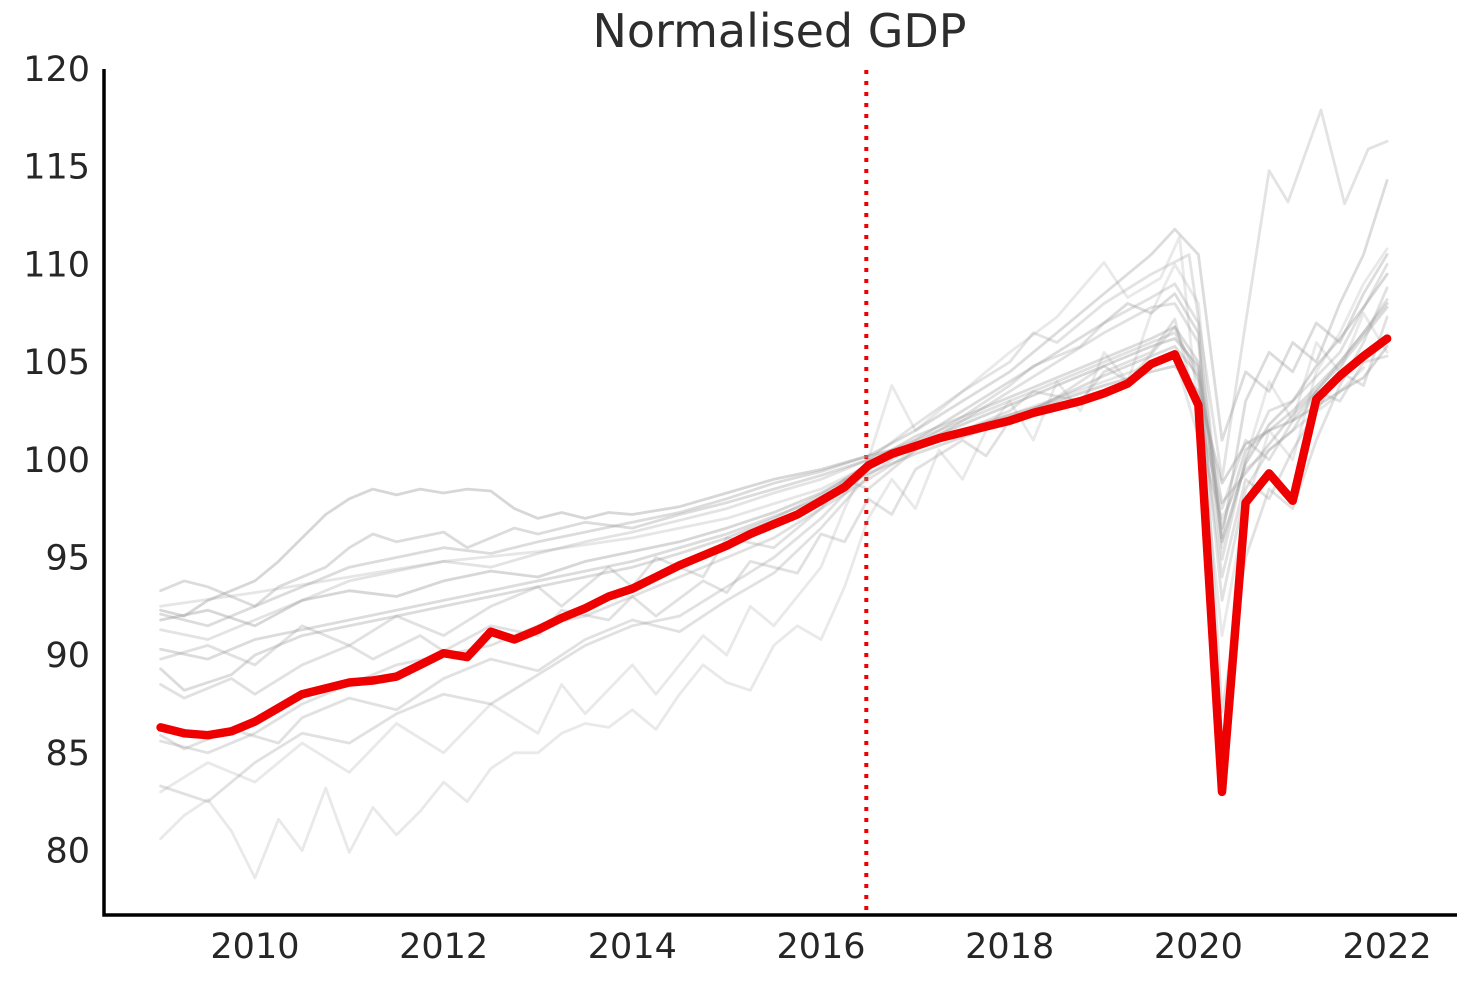  What do you see at coordinates (67, 852) in the screenshot?
I see `y-axis-tick-label-80: 80` at bounding box center [67, 852].